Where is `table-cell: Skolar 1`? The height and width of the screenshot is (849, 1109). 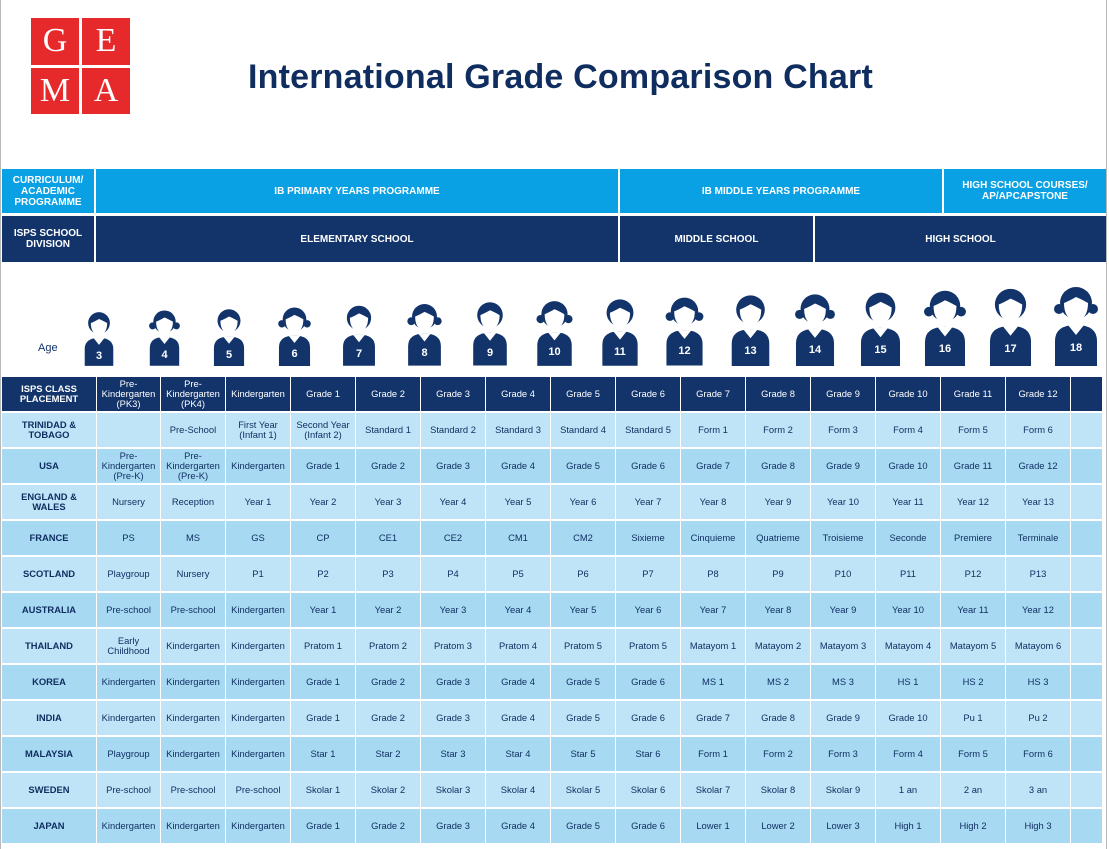 table-cell: Skolar 1 is located at coordinates (323, 790).